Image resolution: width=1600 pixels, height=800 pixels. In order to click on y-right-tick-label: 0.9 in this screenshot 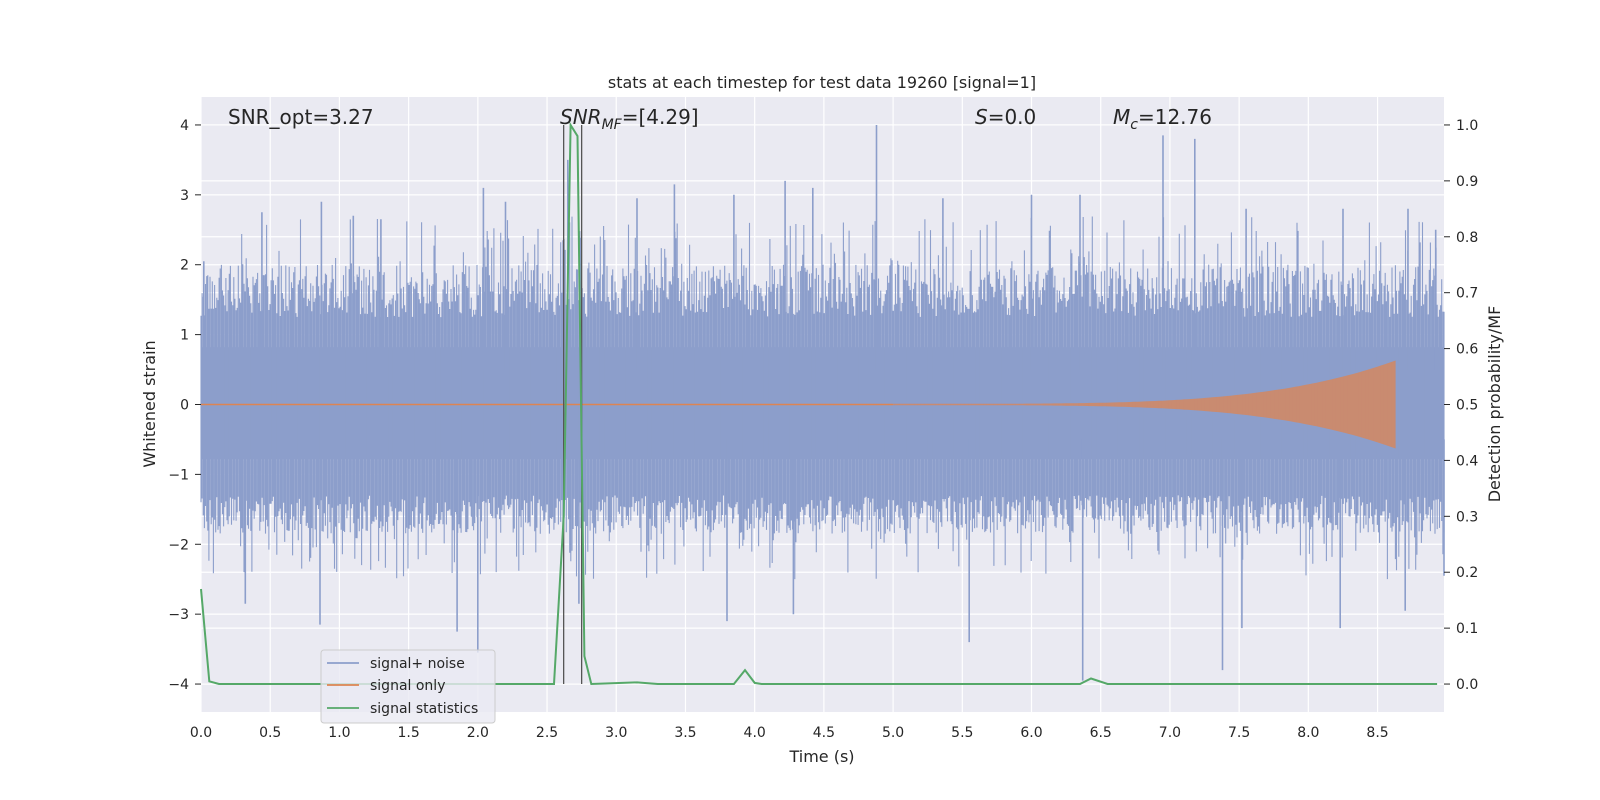, I will do `click(1467, 182)`.